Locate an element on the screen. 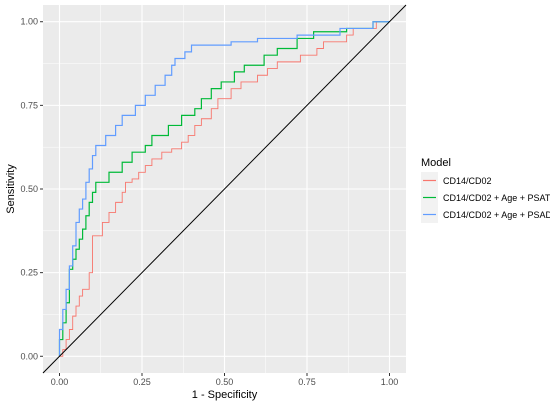 The image size is (550, 408). y-tick-label: 1.00 is located at coordinates (29, 22).